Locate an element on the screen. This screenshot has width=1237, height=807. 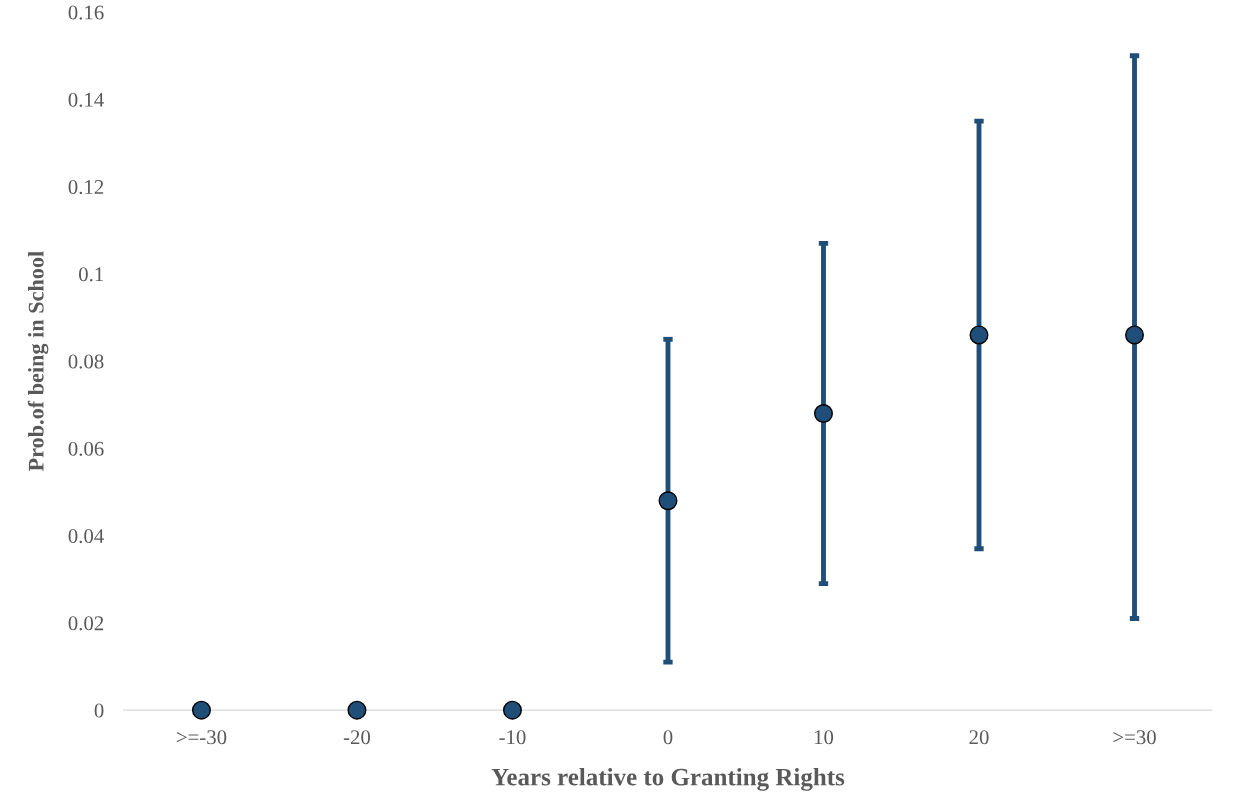
x-tick-label: 20 is located at coordinates (979, 737).